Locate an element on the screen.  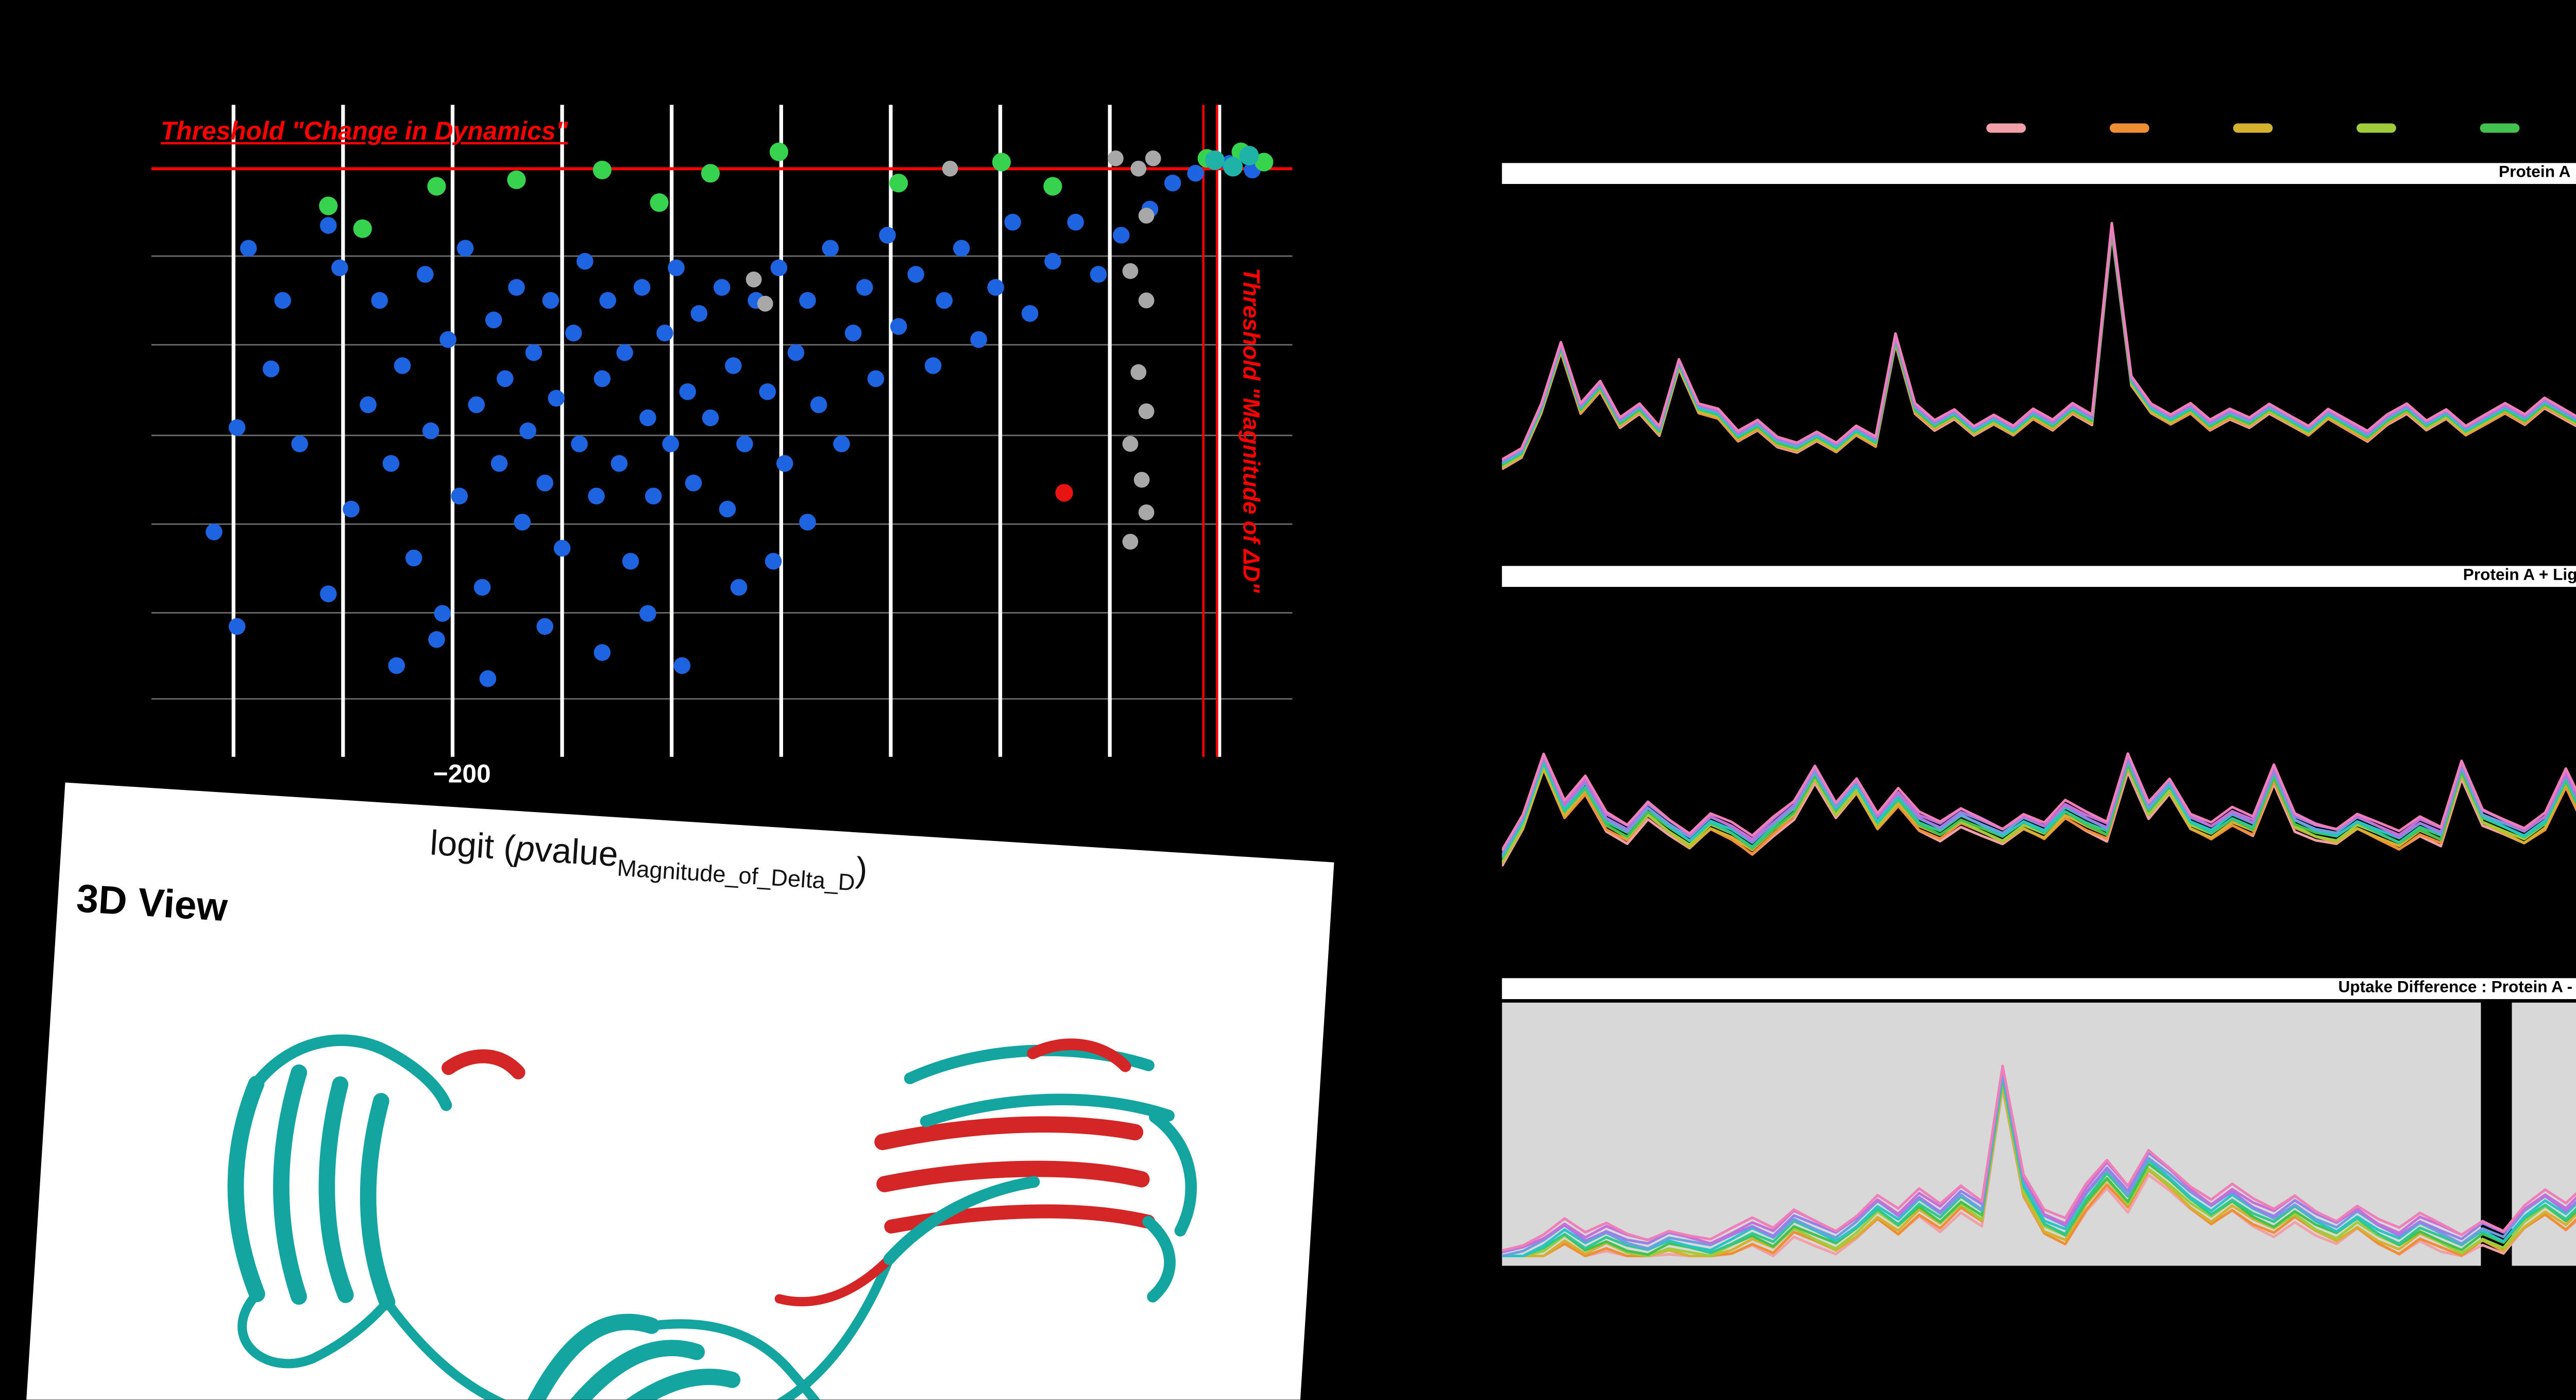
axis-title-pre: logit ( is located at coordinates (473, 846).